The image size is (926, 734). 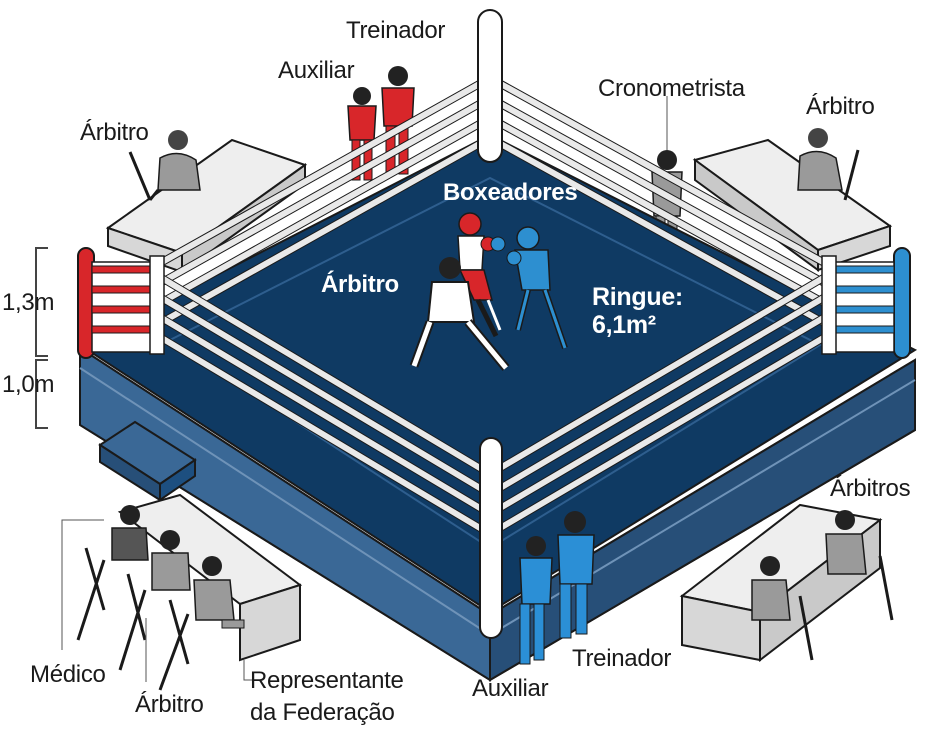 I want to click on referee-ring-figure, so click(x=459, y=314).